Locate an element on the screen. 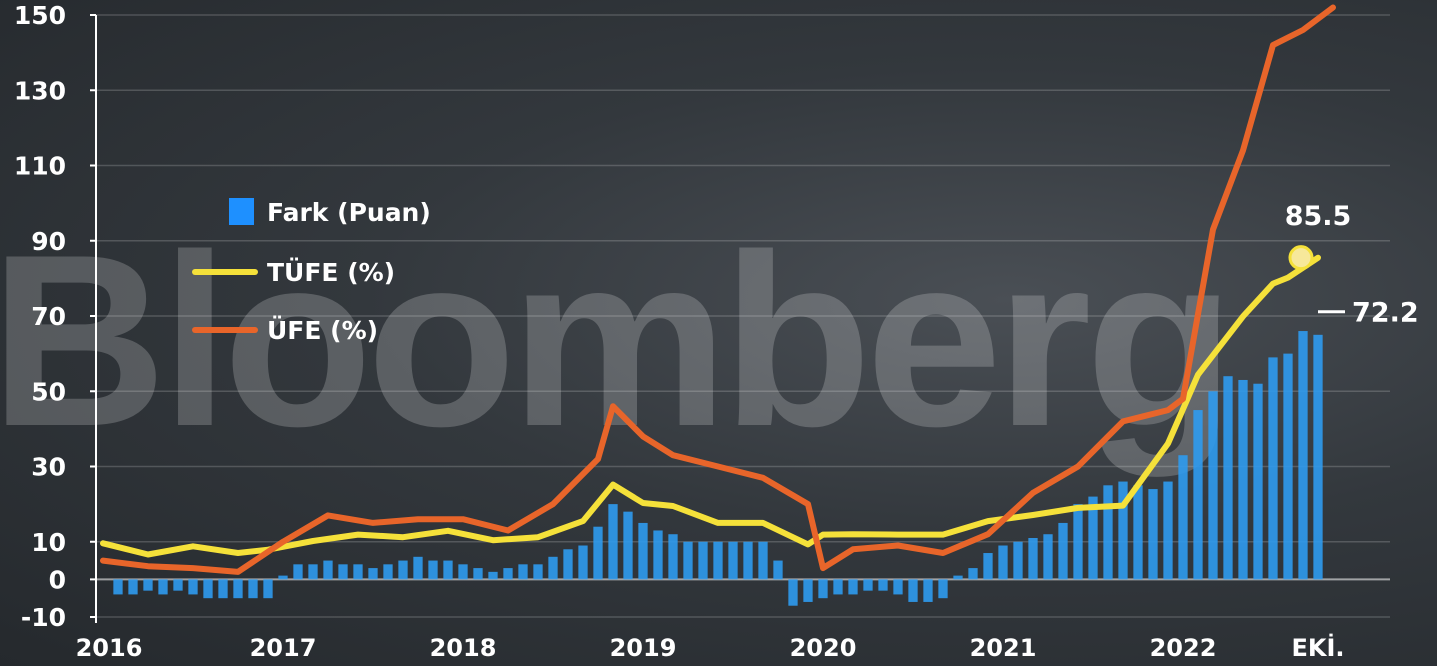  legend-label-2: ÜFE (%) is located at coordinates (322, 330).